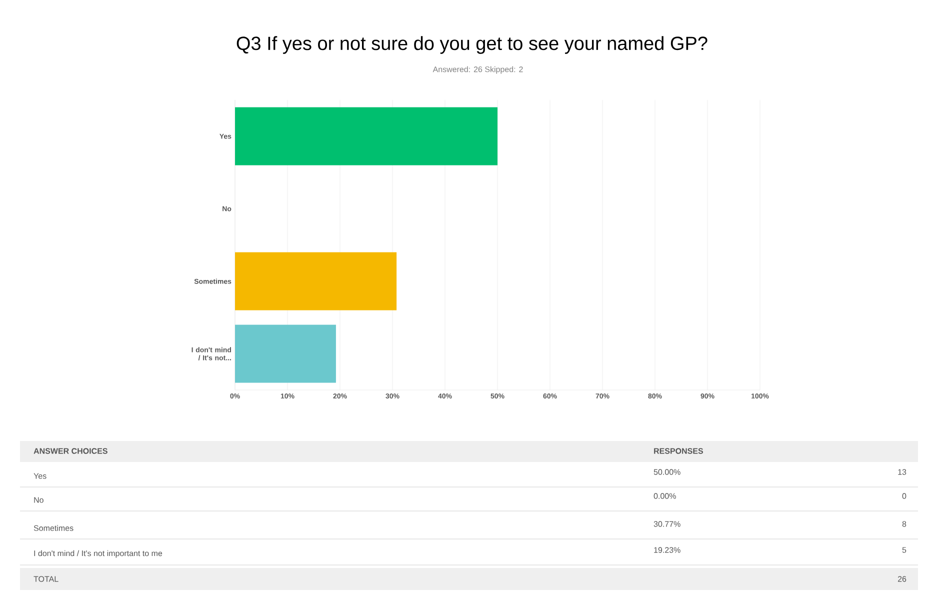 The width and height of the screenshot is (927, 597). I want to click on text: 8, so click(904, 524).